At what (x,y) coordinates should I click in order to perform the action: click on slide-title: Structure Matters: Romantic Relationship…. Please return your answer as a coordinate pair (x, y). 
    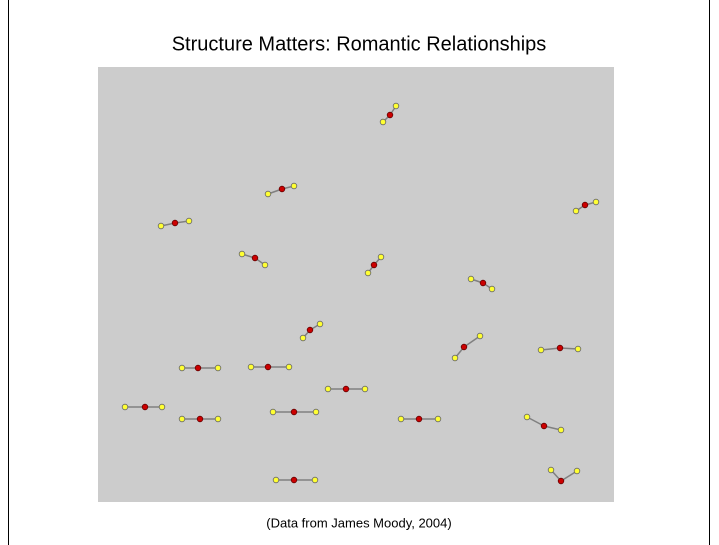
    Looking at the image, I should click on (359, 44).